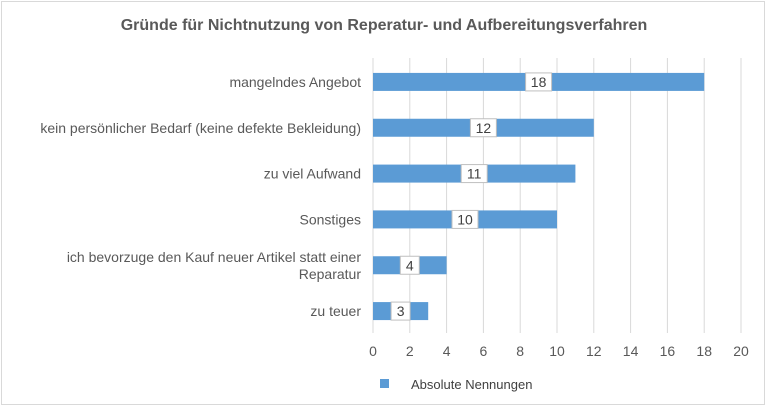  Describe the element at coordinates (330, 219) in the screenshot. I see `category-label: Sonstiges` at that location.